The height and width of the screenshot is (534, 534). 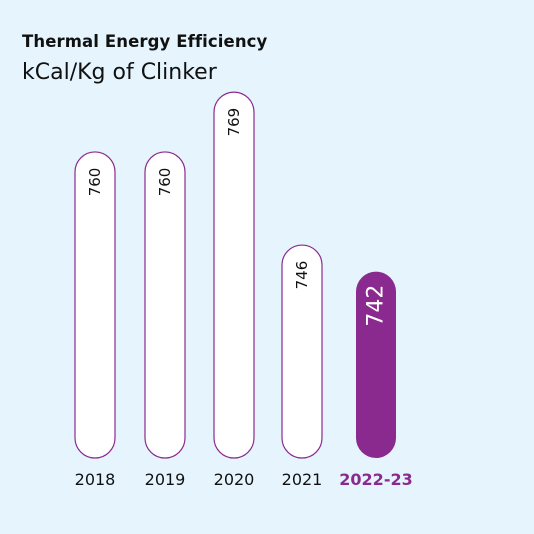 What do you see at coordinates (95, 305) in the screenshot?
I see `bar-2018` at bounding box center [95, 305].